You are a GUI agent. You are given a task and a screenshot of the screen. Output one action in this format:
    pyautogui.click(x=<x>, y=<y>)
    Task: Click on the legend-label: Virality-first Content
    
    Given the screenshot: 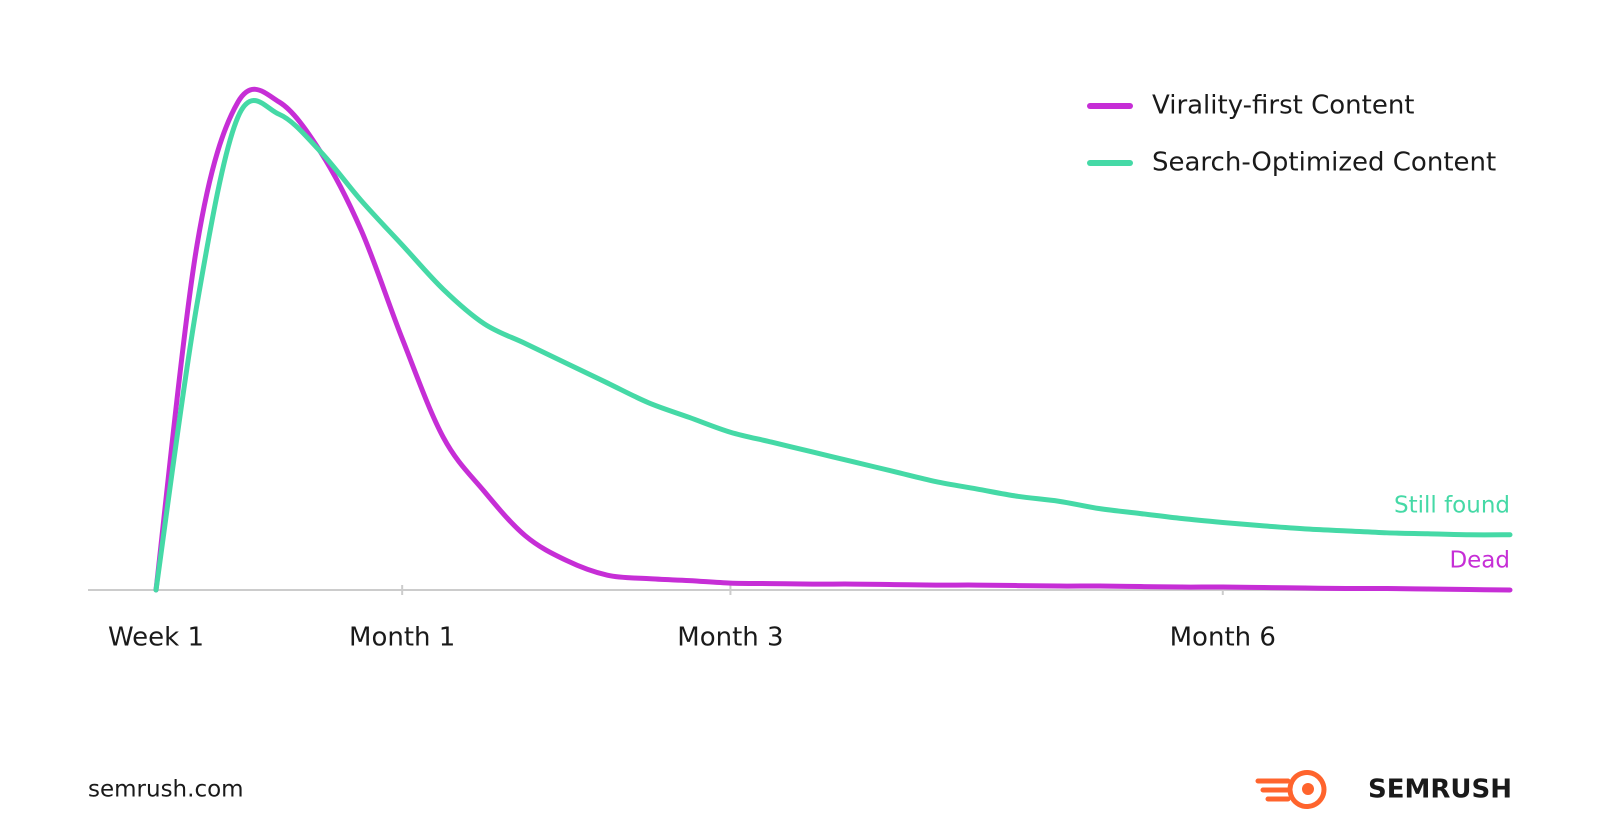 What is the action you would take?
    pyautogui.click(x=1283, y=106)
    